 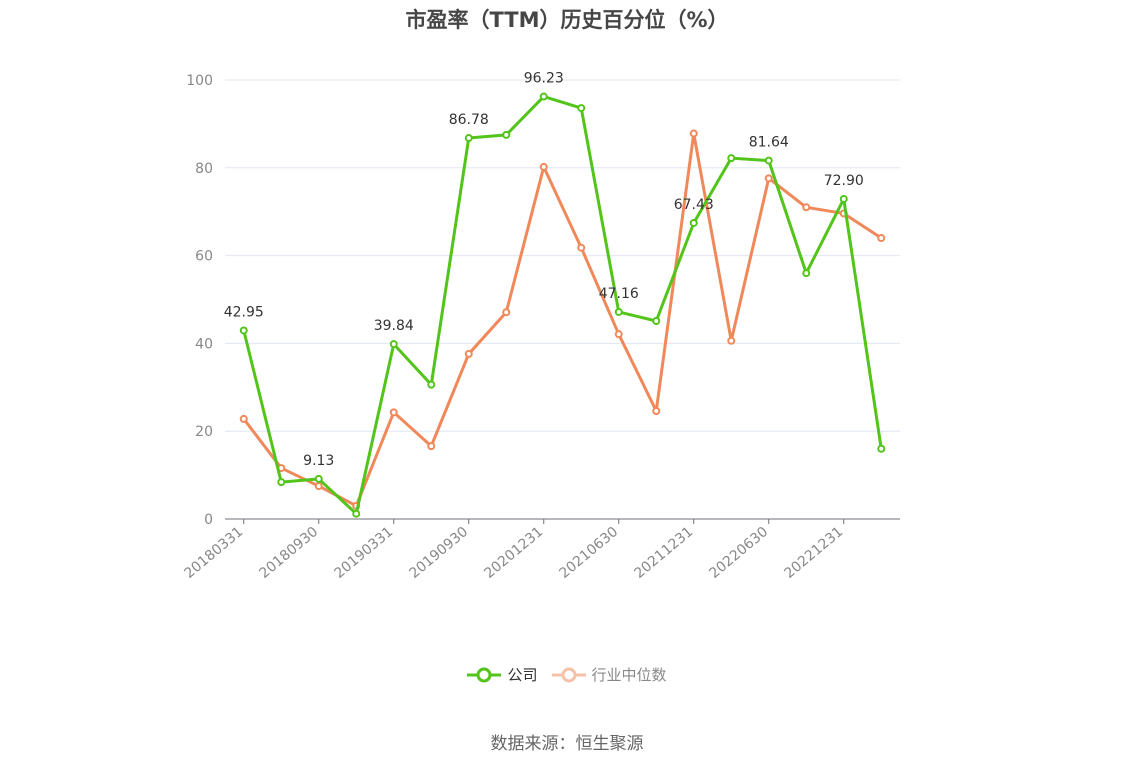 What do you see at coordinates (213, 553) in the screenshot?
I see `x-tick-label: 20180331` at bounding box center [213, 553].